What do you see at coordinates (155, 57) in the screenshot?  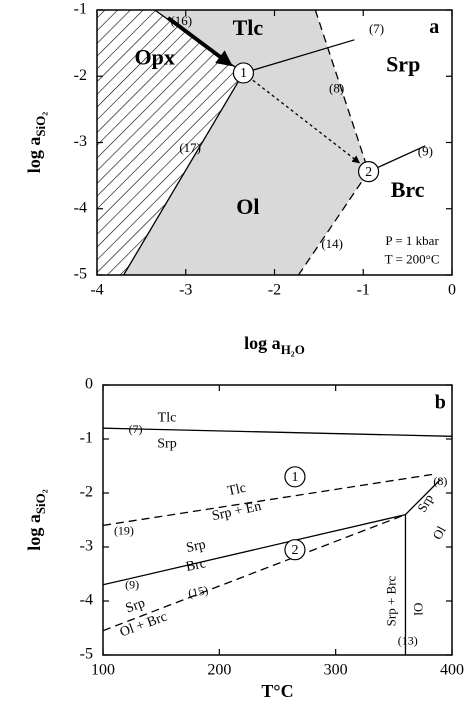 I see `annotation: Opx` at bounding box center [155, 57].